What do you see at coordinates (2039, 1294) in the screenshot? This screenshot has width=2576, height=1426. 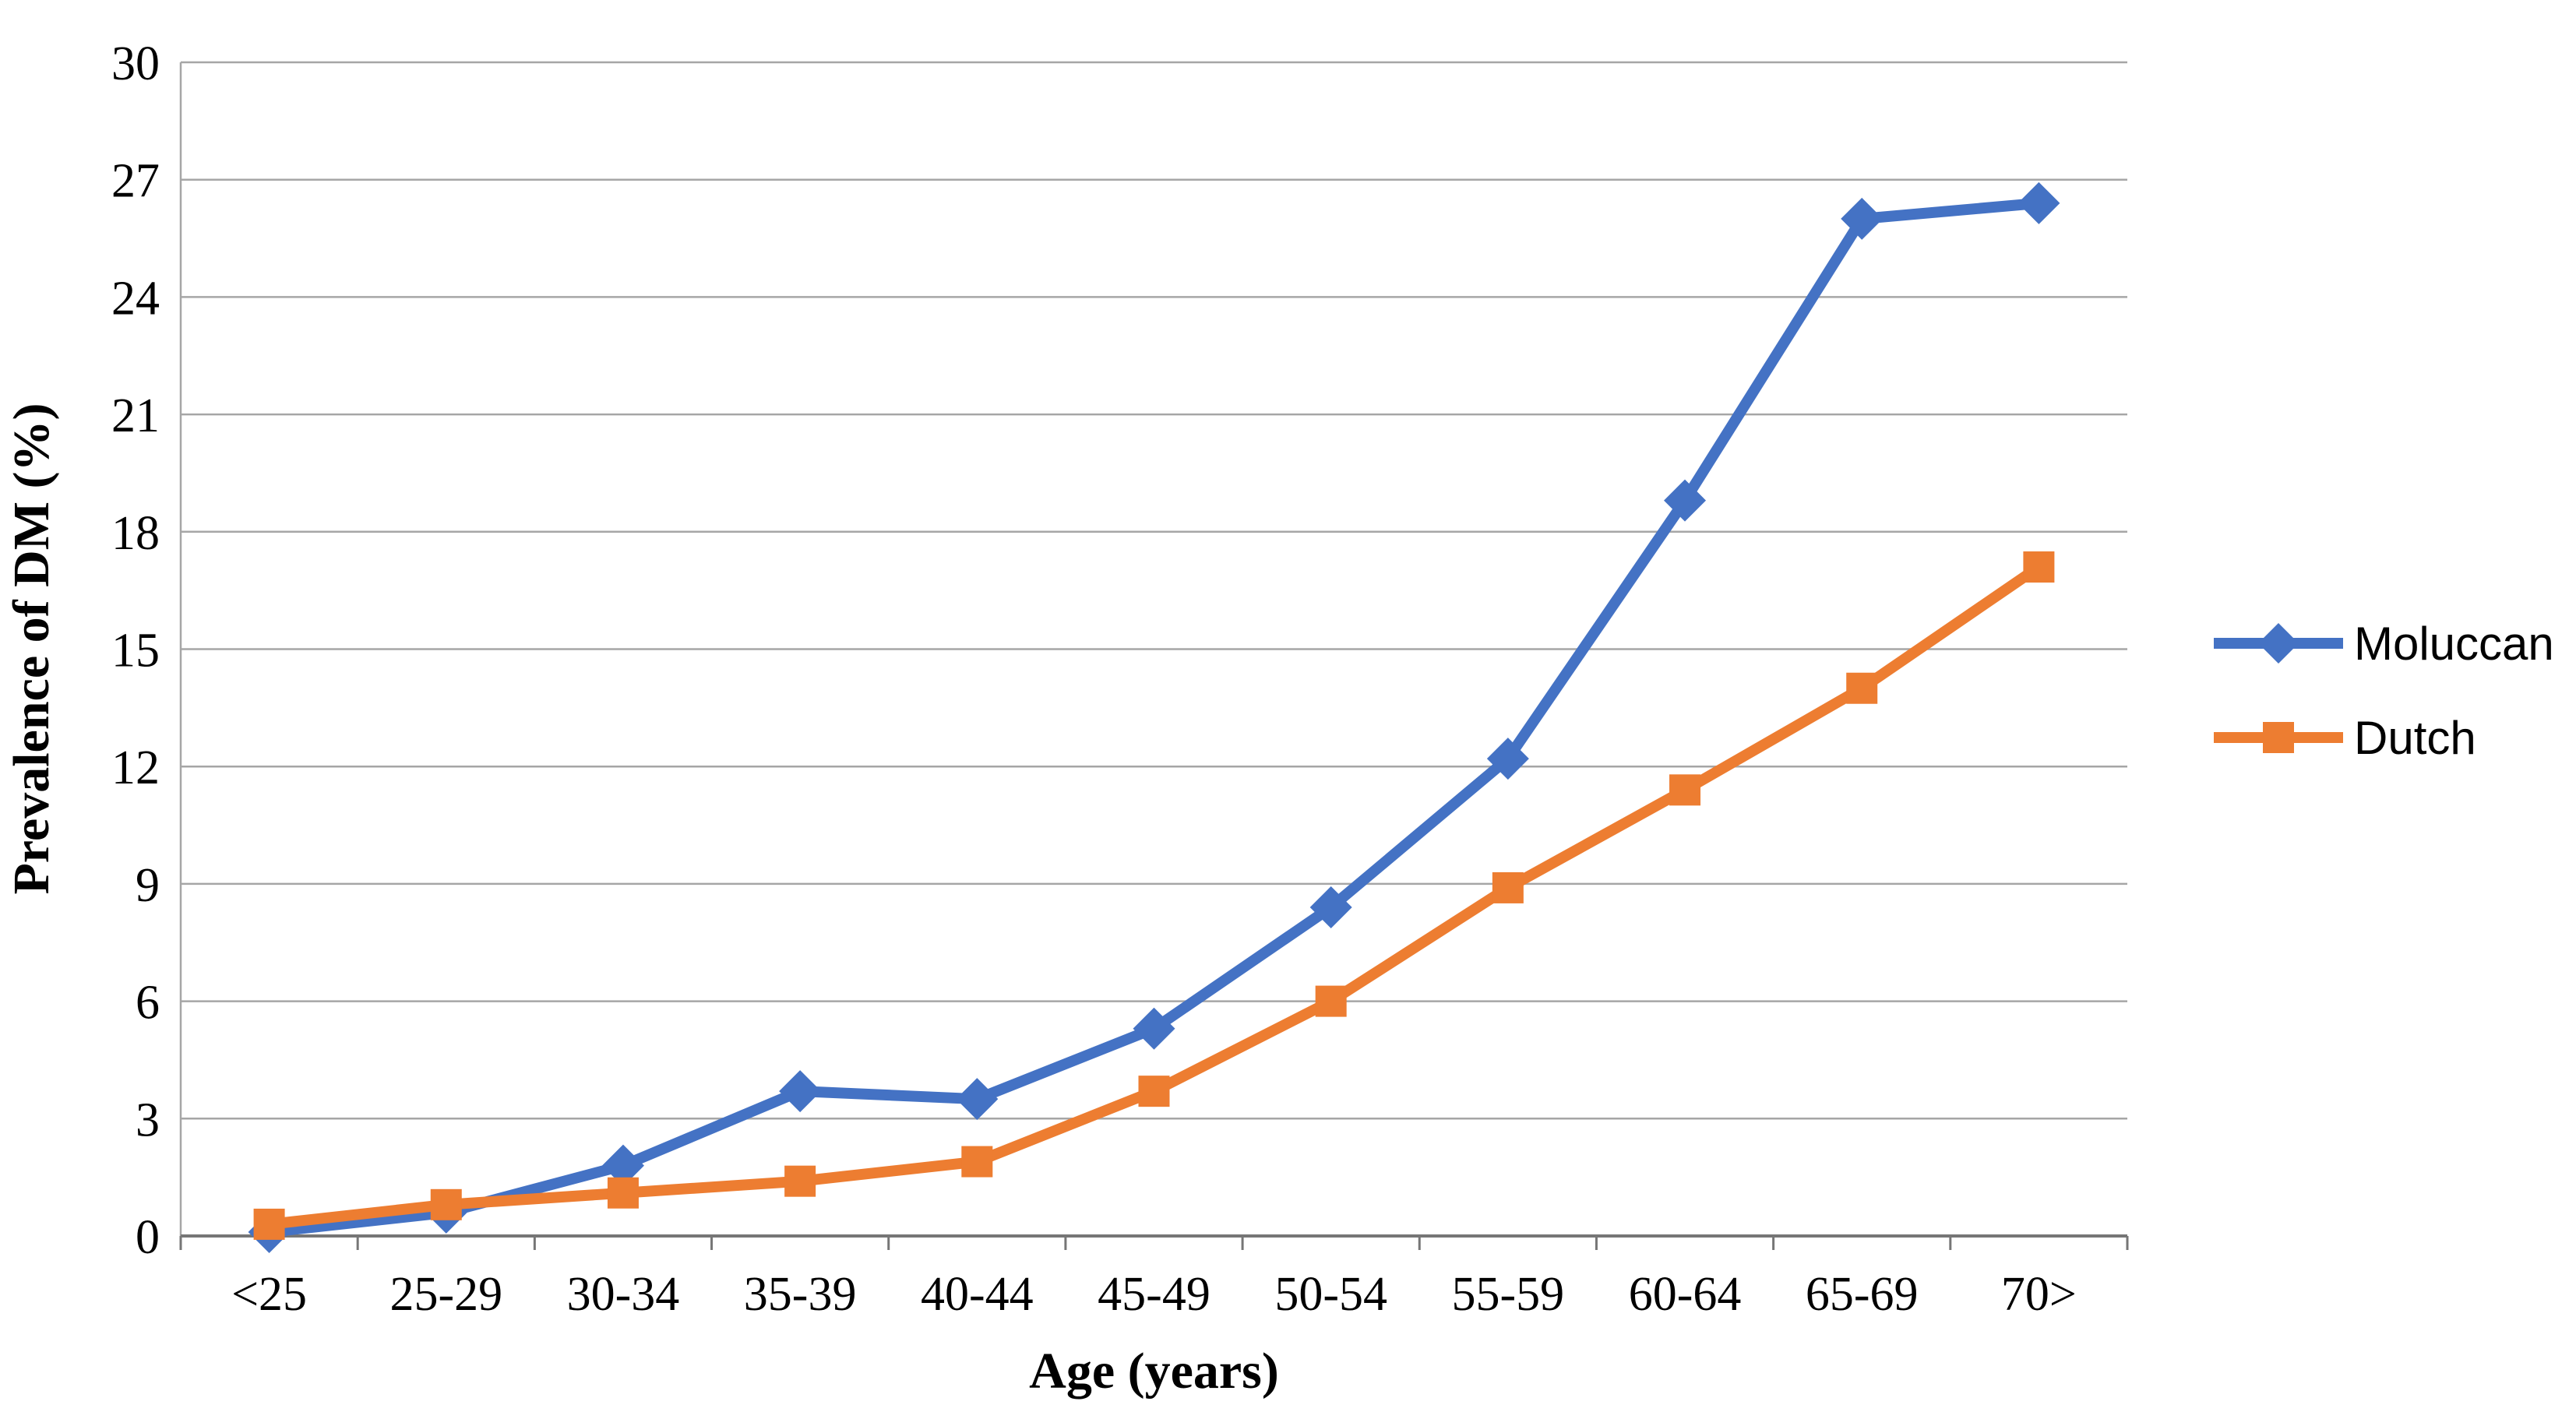 I see `x-tick-label: 70>` at bounding box center [2039, 1294].